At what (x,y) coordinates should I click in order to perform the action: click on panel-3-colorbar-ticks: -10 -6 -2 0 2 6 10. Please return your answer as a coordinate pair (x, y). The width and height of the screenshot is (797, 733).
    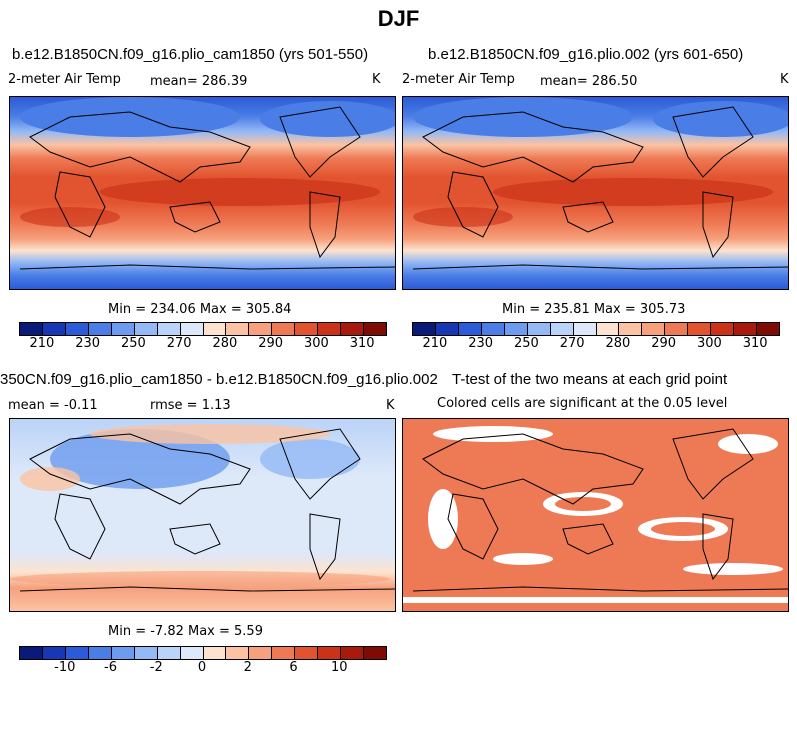
    Looking at the image, I should click on (202, 668).